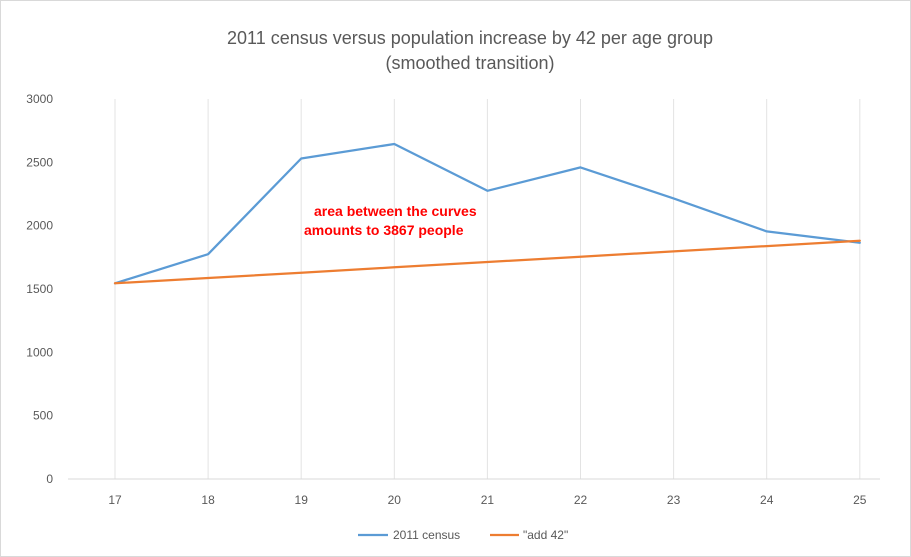 The height and width of the screenshot is (557, 911). I want to click on y-tick-label: 1500, so click(39, 289).